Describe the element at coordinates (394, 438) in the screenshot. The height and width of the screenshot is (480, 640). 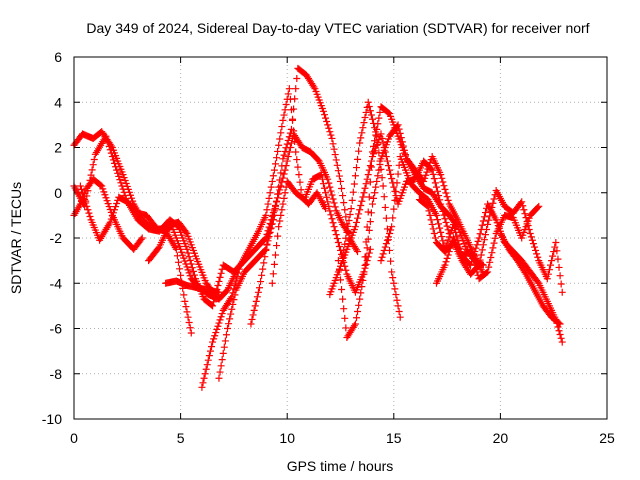
I see `x-tick-label: 15` at that location.